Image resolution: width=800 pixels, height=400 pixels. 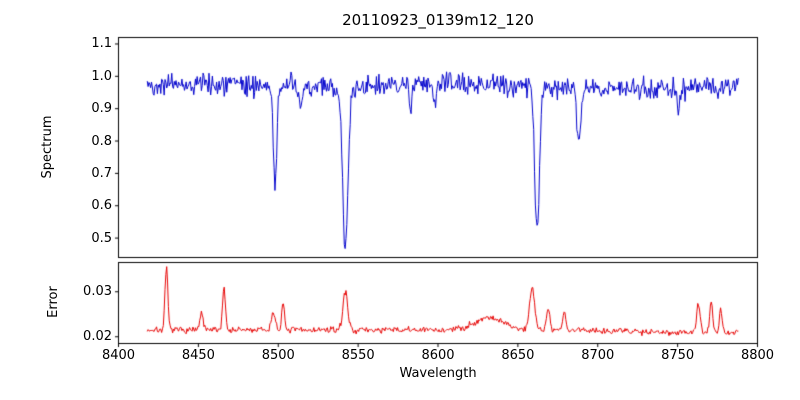 I want to click on x-tick-label: 8800, so click(x=757, y=355).